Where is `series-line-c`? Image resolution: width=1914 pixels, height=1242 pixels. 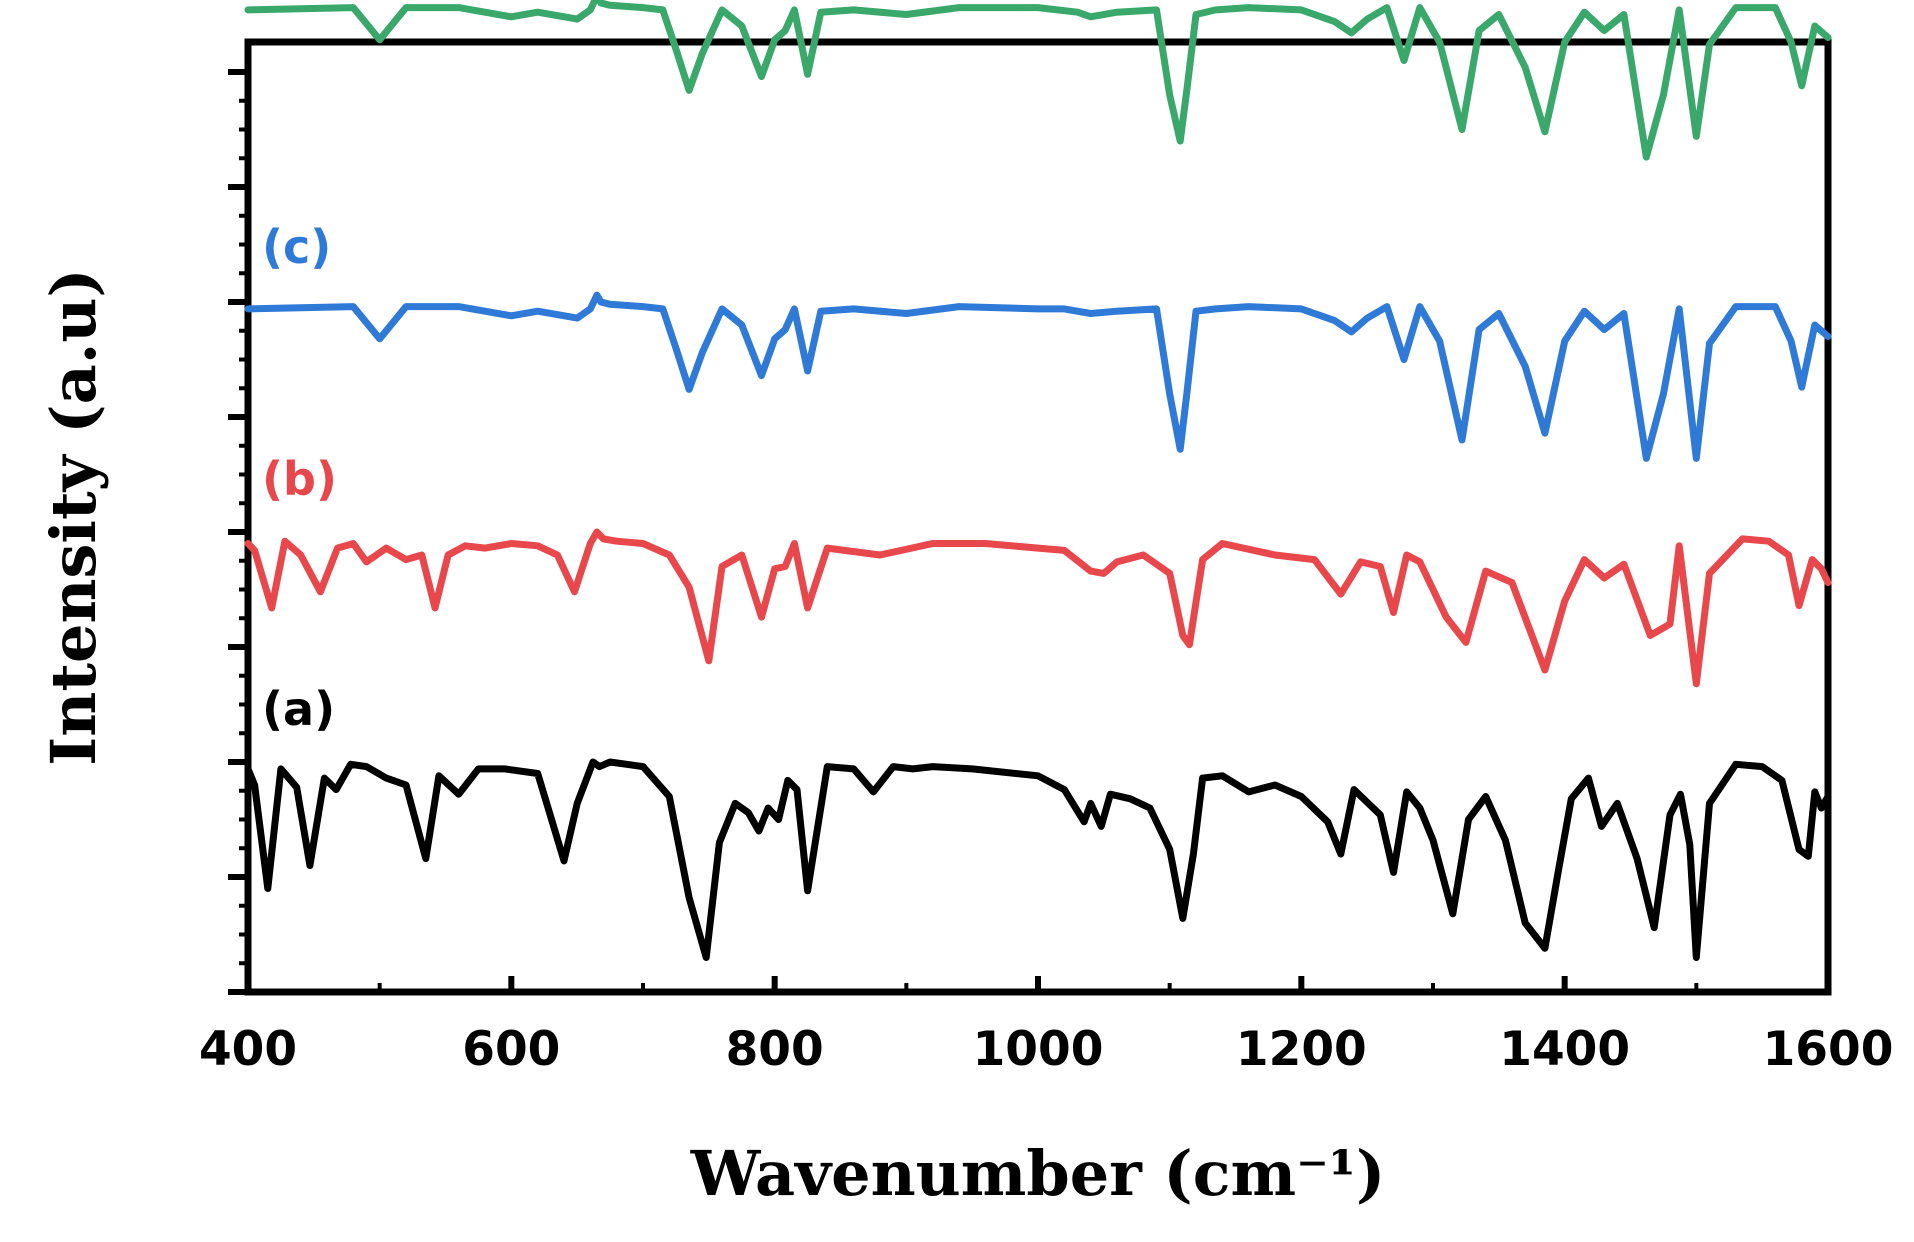 series-line-c is located at coordinates (1038, 376).